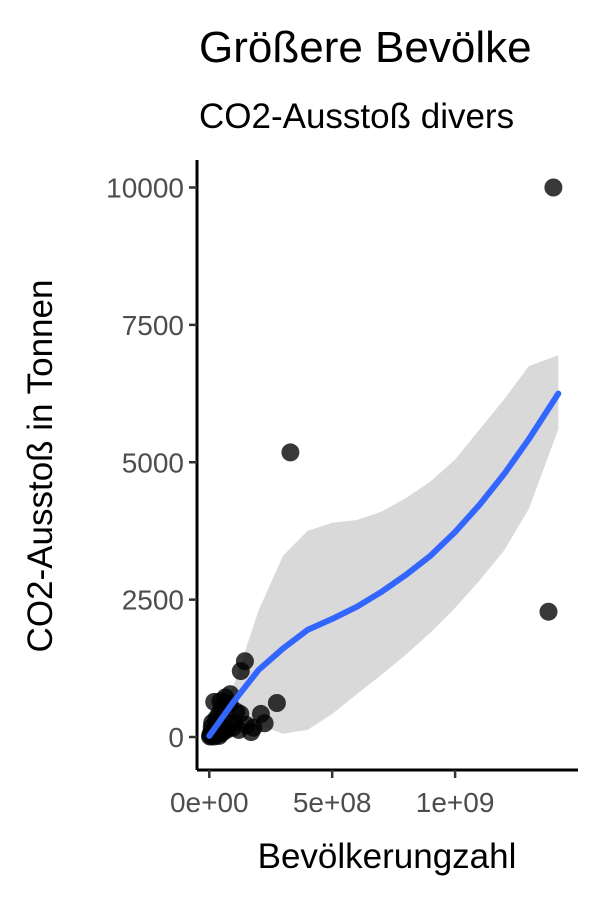 Image resolution: width=600 pixels, height=900 pixels. Describe the element at coordinates (332, 802) in the screenshot. I see `x-tick-label-1: 5e+08` at that location.